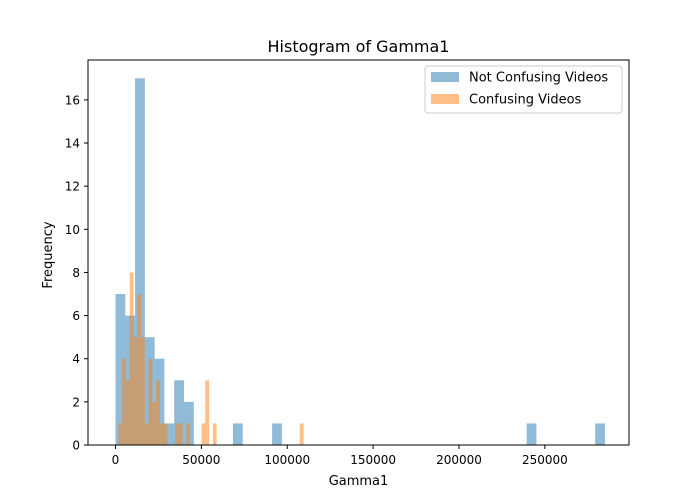 Image resolution: width=700 pixels, height=500 pixels. I want to click on legend-label: Not Confusing Videos, so click(538, 78).